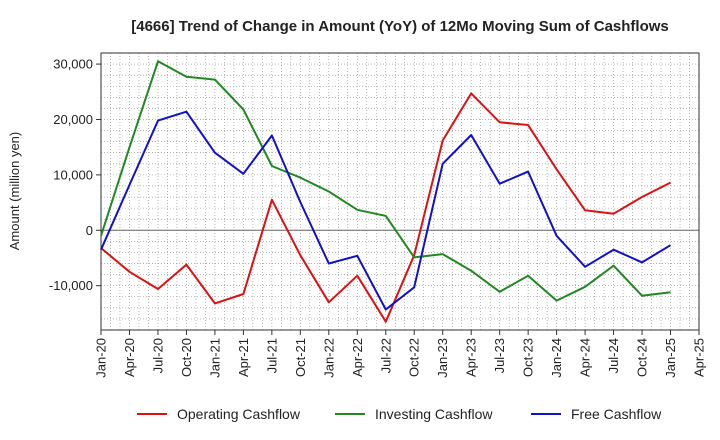  I want to click on x-tick-label: Jul-21, so click(271, 355).